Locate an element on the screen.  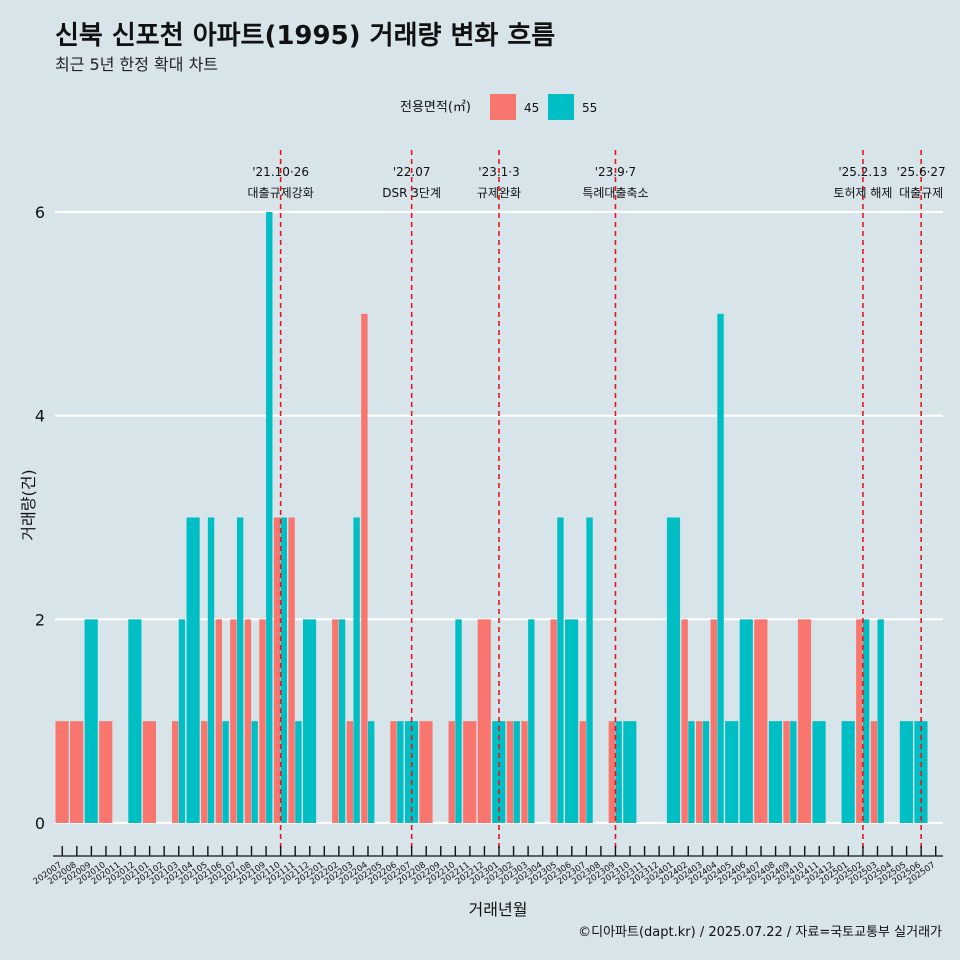
event-label-5: 대출규제 is located at coordinates (921, 193).